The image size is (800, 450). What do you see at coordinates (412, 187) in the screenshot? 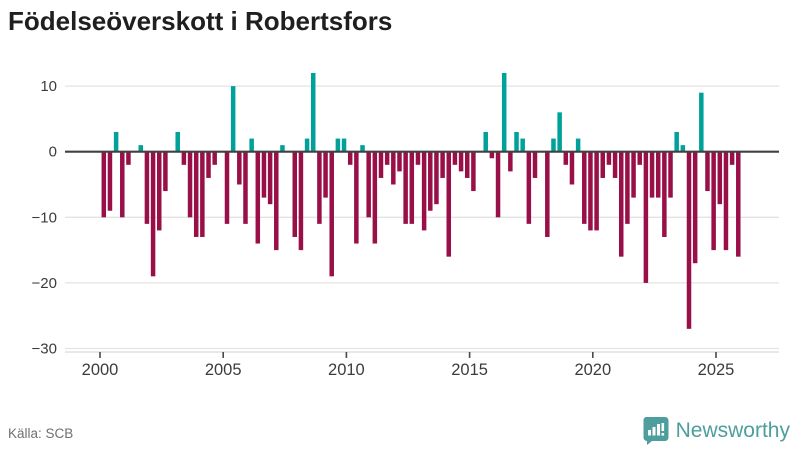
I see `bar-2012-Q3` at bounding box center [412, 187].